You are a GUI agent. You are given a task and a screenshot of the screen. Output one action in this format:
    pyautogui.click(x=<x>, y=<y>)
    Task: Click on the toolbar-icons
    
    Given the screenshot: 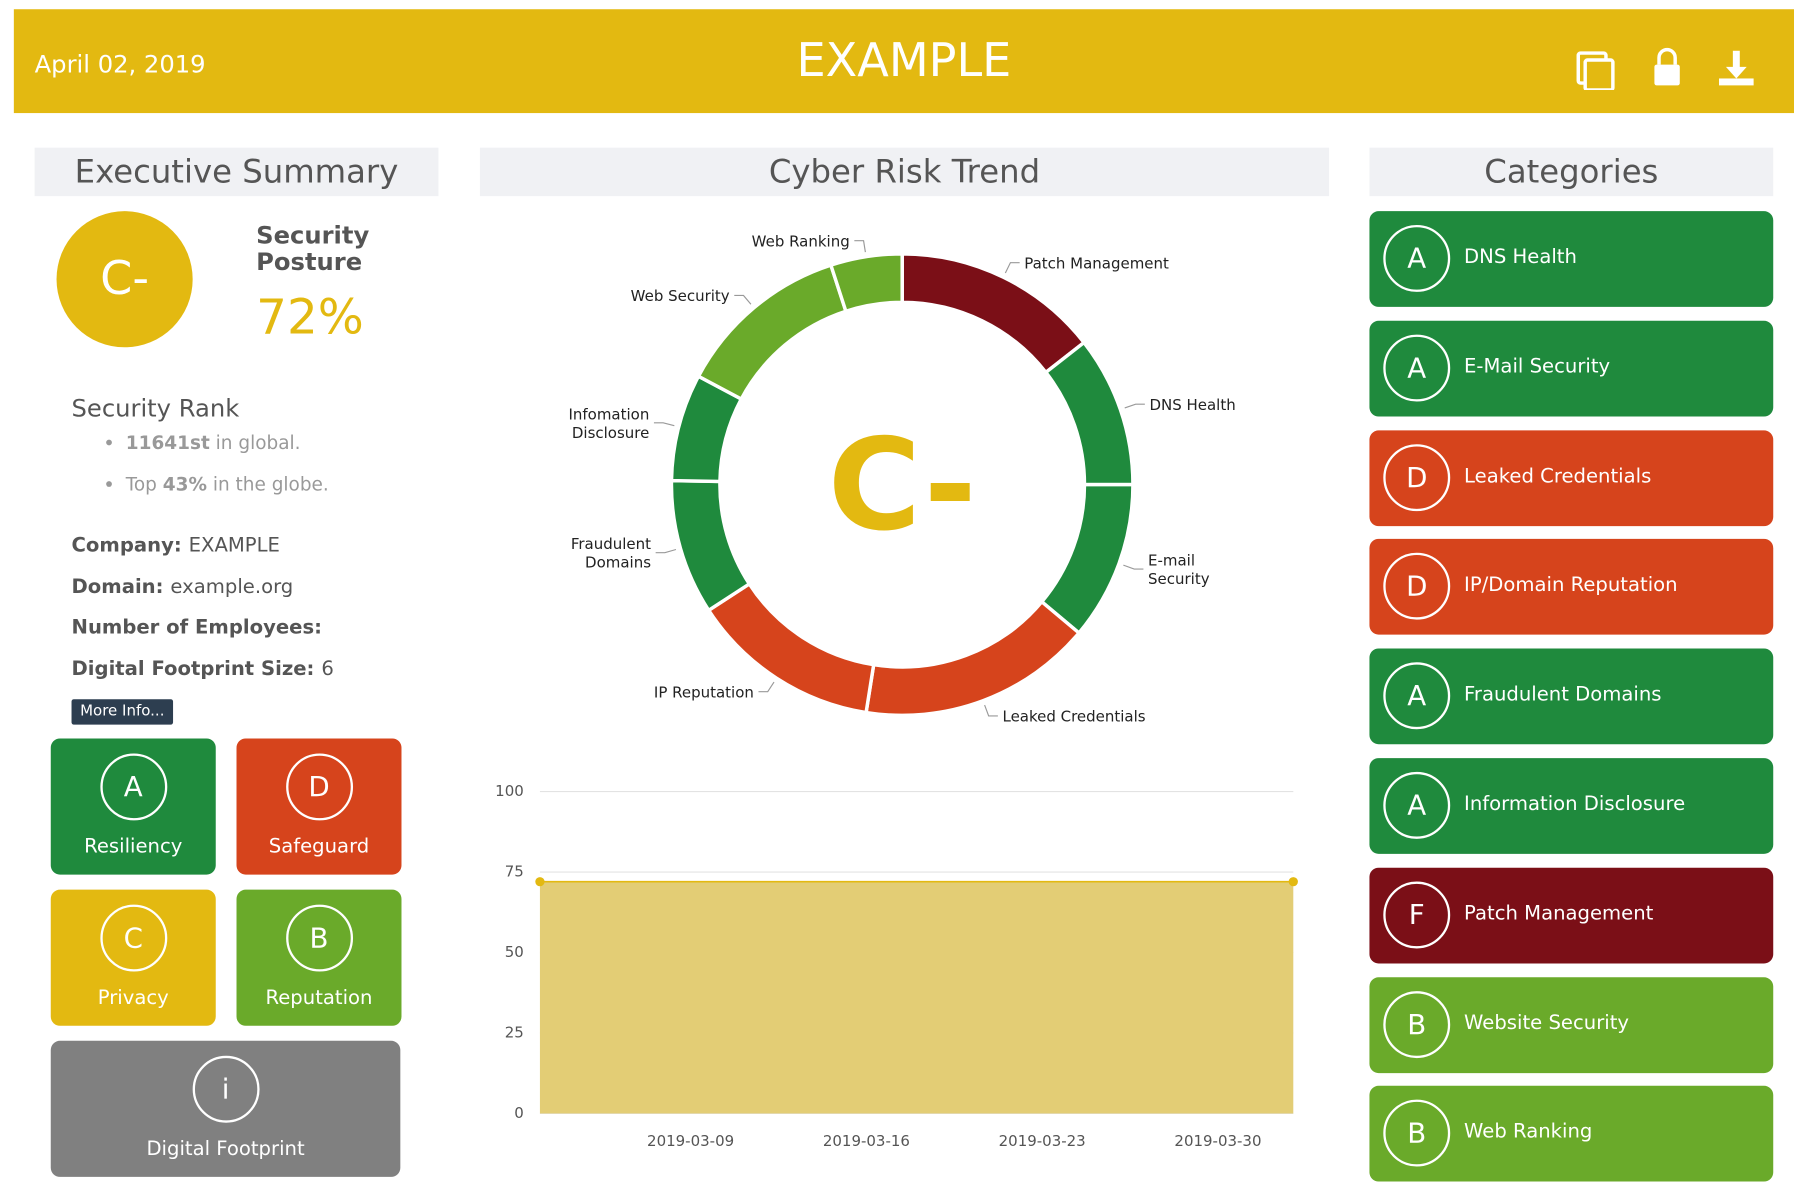 What is the action you would take?
    pyautogui.click(x=1675, y=67)
    